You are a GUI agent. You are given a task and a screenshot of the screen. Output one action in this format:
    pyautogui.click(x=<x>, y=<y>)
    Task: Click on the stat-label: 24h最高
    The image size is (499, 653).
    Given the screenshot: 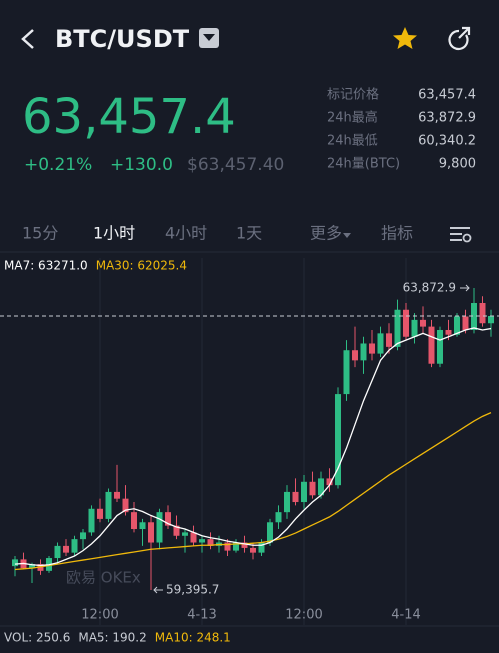 What is the action you would take?
    pyautogui.click(x=352, y=118)
    